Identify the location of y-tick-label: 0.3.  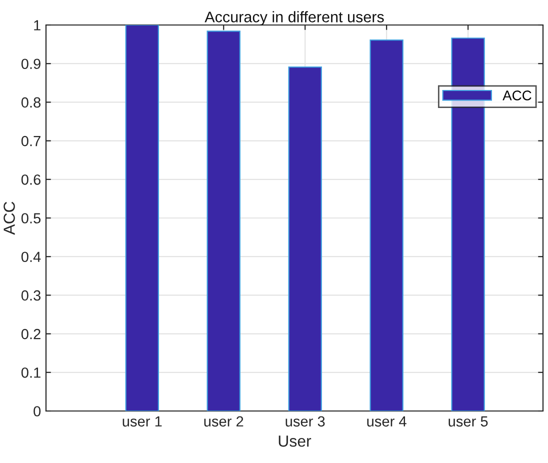
(30, 295).